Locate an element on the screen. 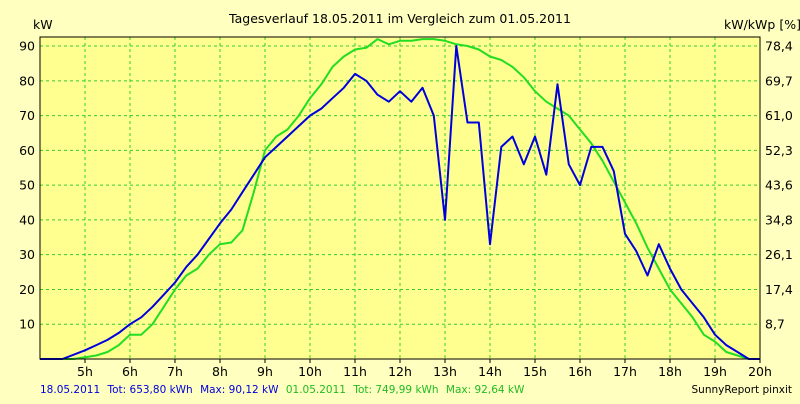 This screenshot has height=404, width=800. footer-credit: SunnyReport pinxit is located at coordinates (742, 390).